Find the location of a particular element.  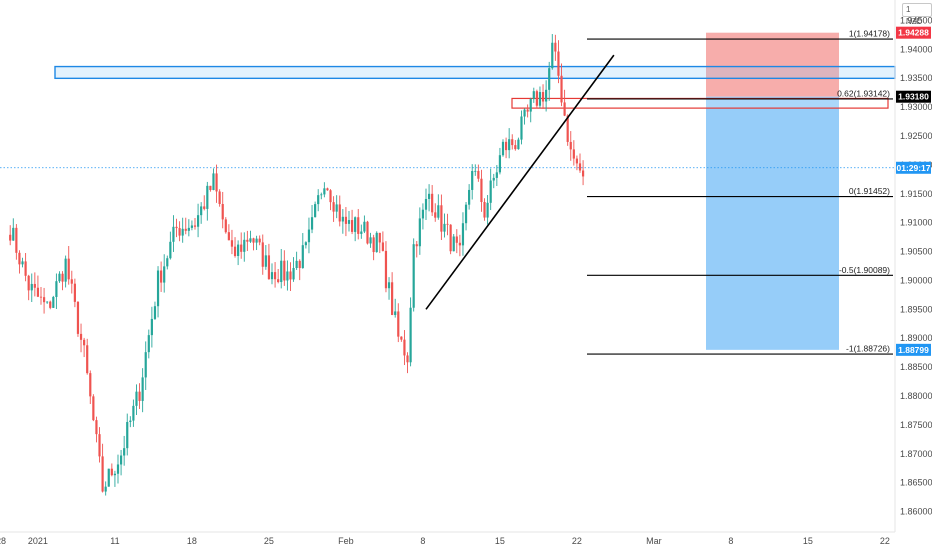

stop-loss-zone is located at coordinates (772, 64).